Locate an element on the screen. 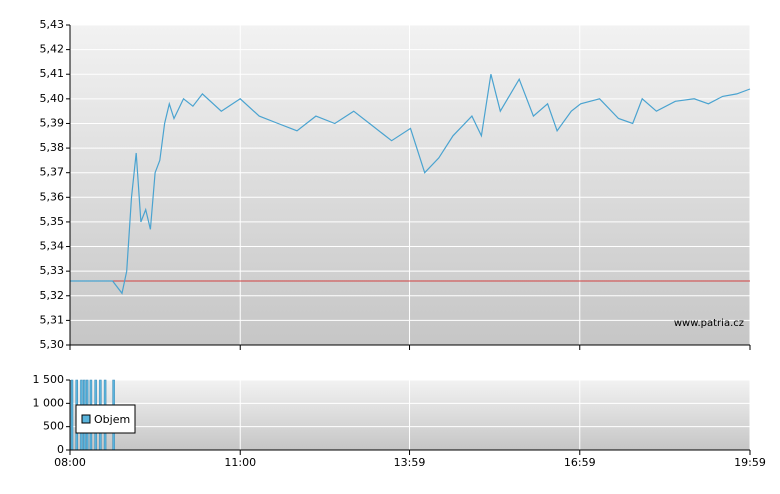 Image resolution: width=780 pixels, height=494 pixels. y-tick-label: 5,36 is located at coordinates (52, 196).